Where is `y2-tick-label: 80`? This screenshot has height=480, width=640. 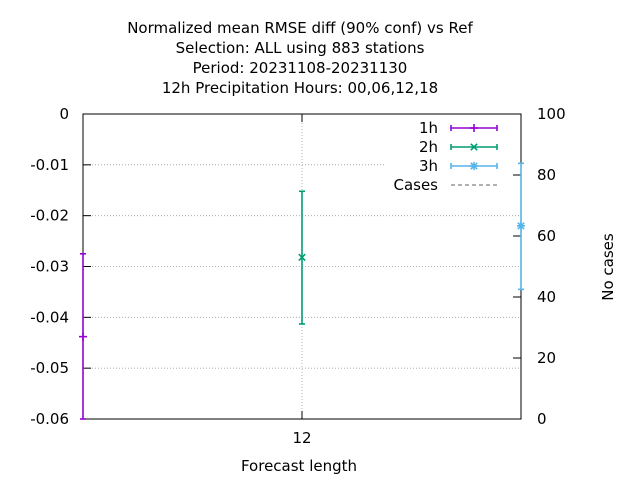
y2-tick-label: 80 is located at coordinates (546, 175).